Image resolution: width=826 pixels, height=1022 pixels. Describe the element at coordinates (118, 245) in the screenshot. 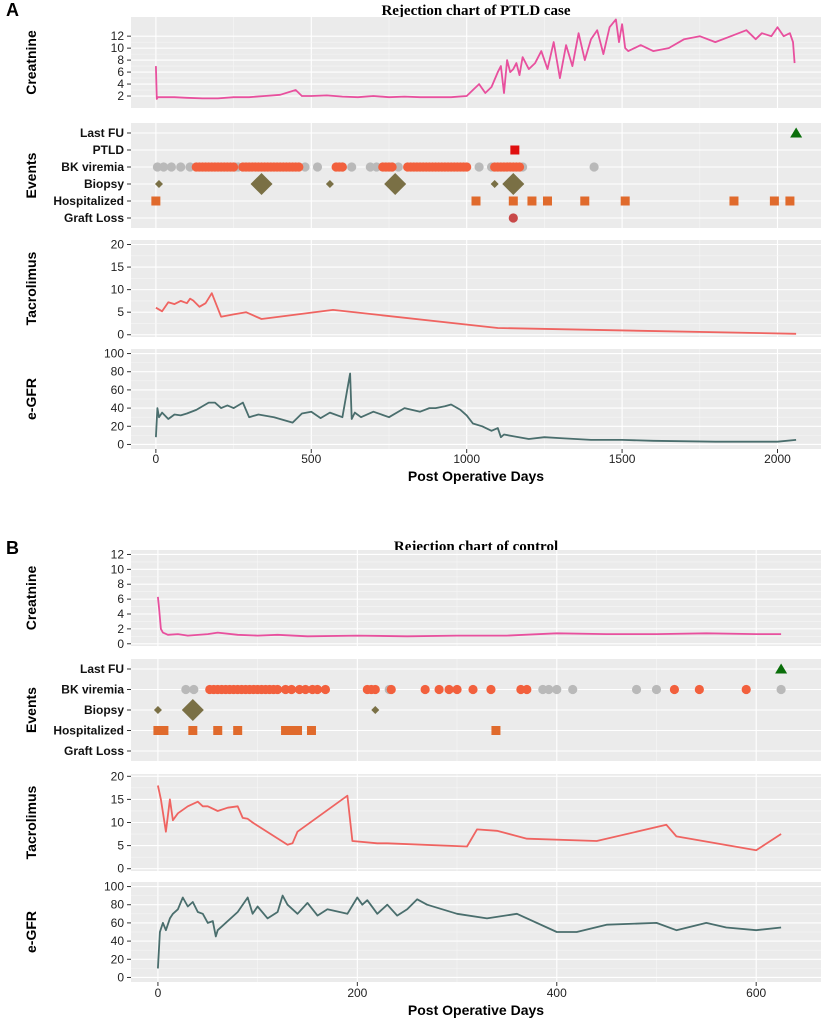

I see `tacrolimus-a-ytick-label: 20` at that location.